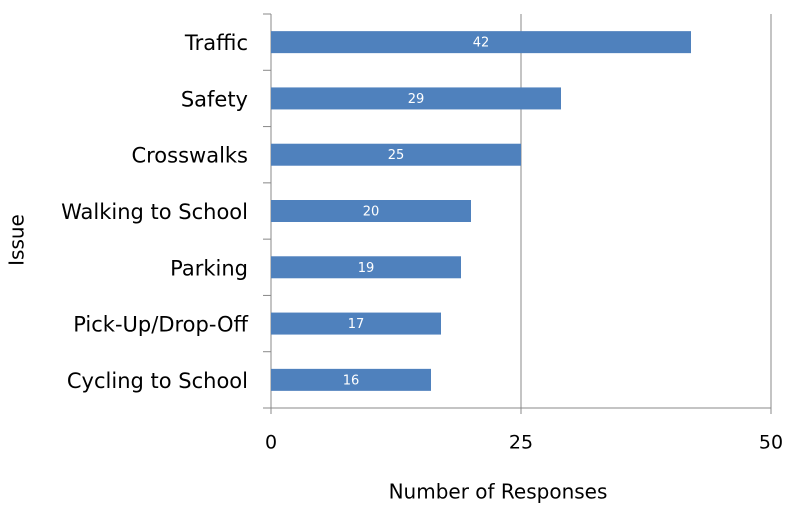 The image size is (788, 508). I want to click on value-label: 29, so click(416, 99).